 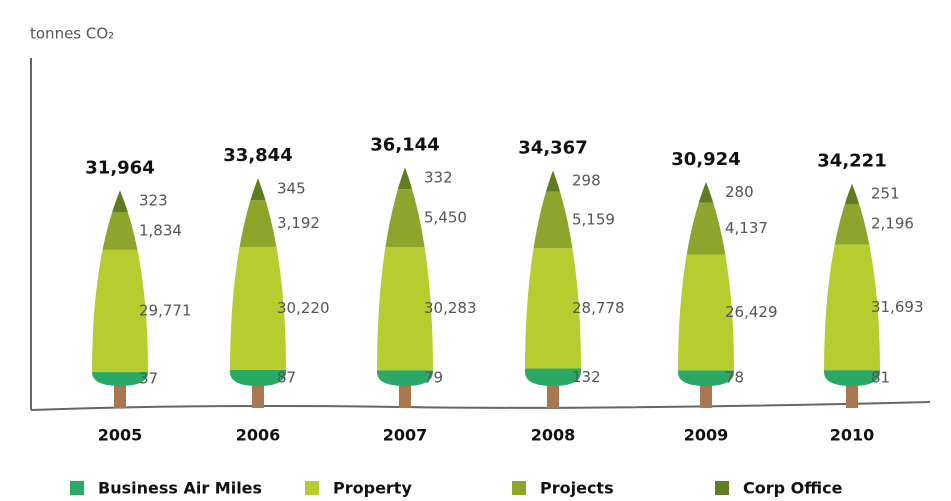 I want to click on total-label: 36,144, so click(x=404, y=144).